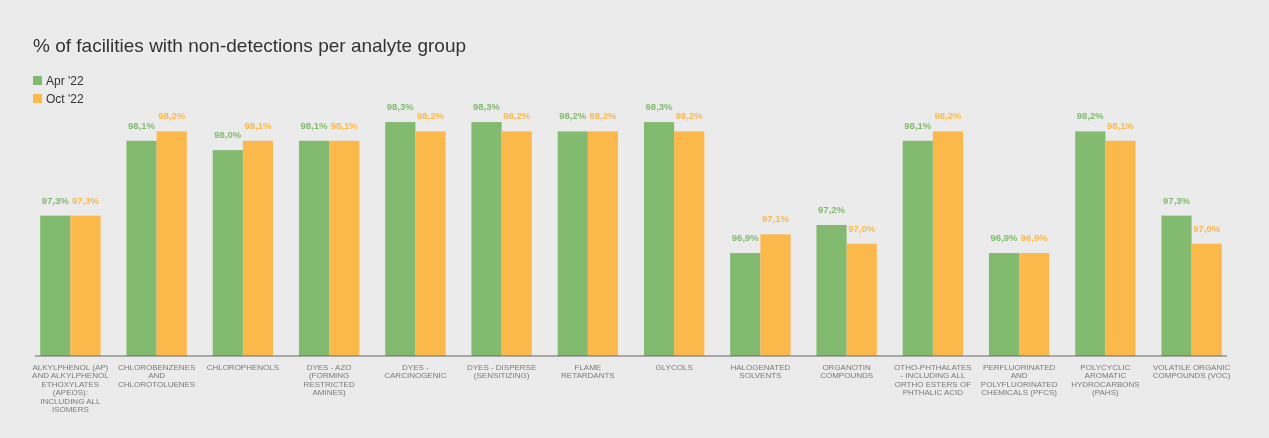  What do you see at coordinates (329, 380) in the screenshot?
I see `x-tick-label: DYES - AZO (FORMING RESTRICTED AMINES)` at bounding box center [329, 380].